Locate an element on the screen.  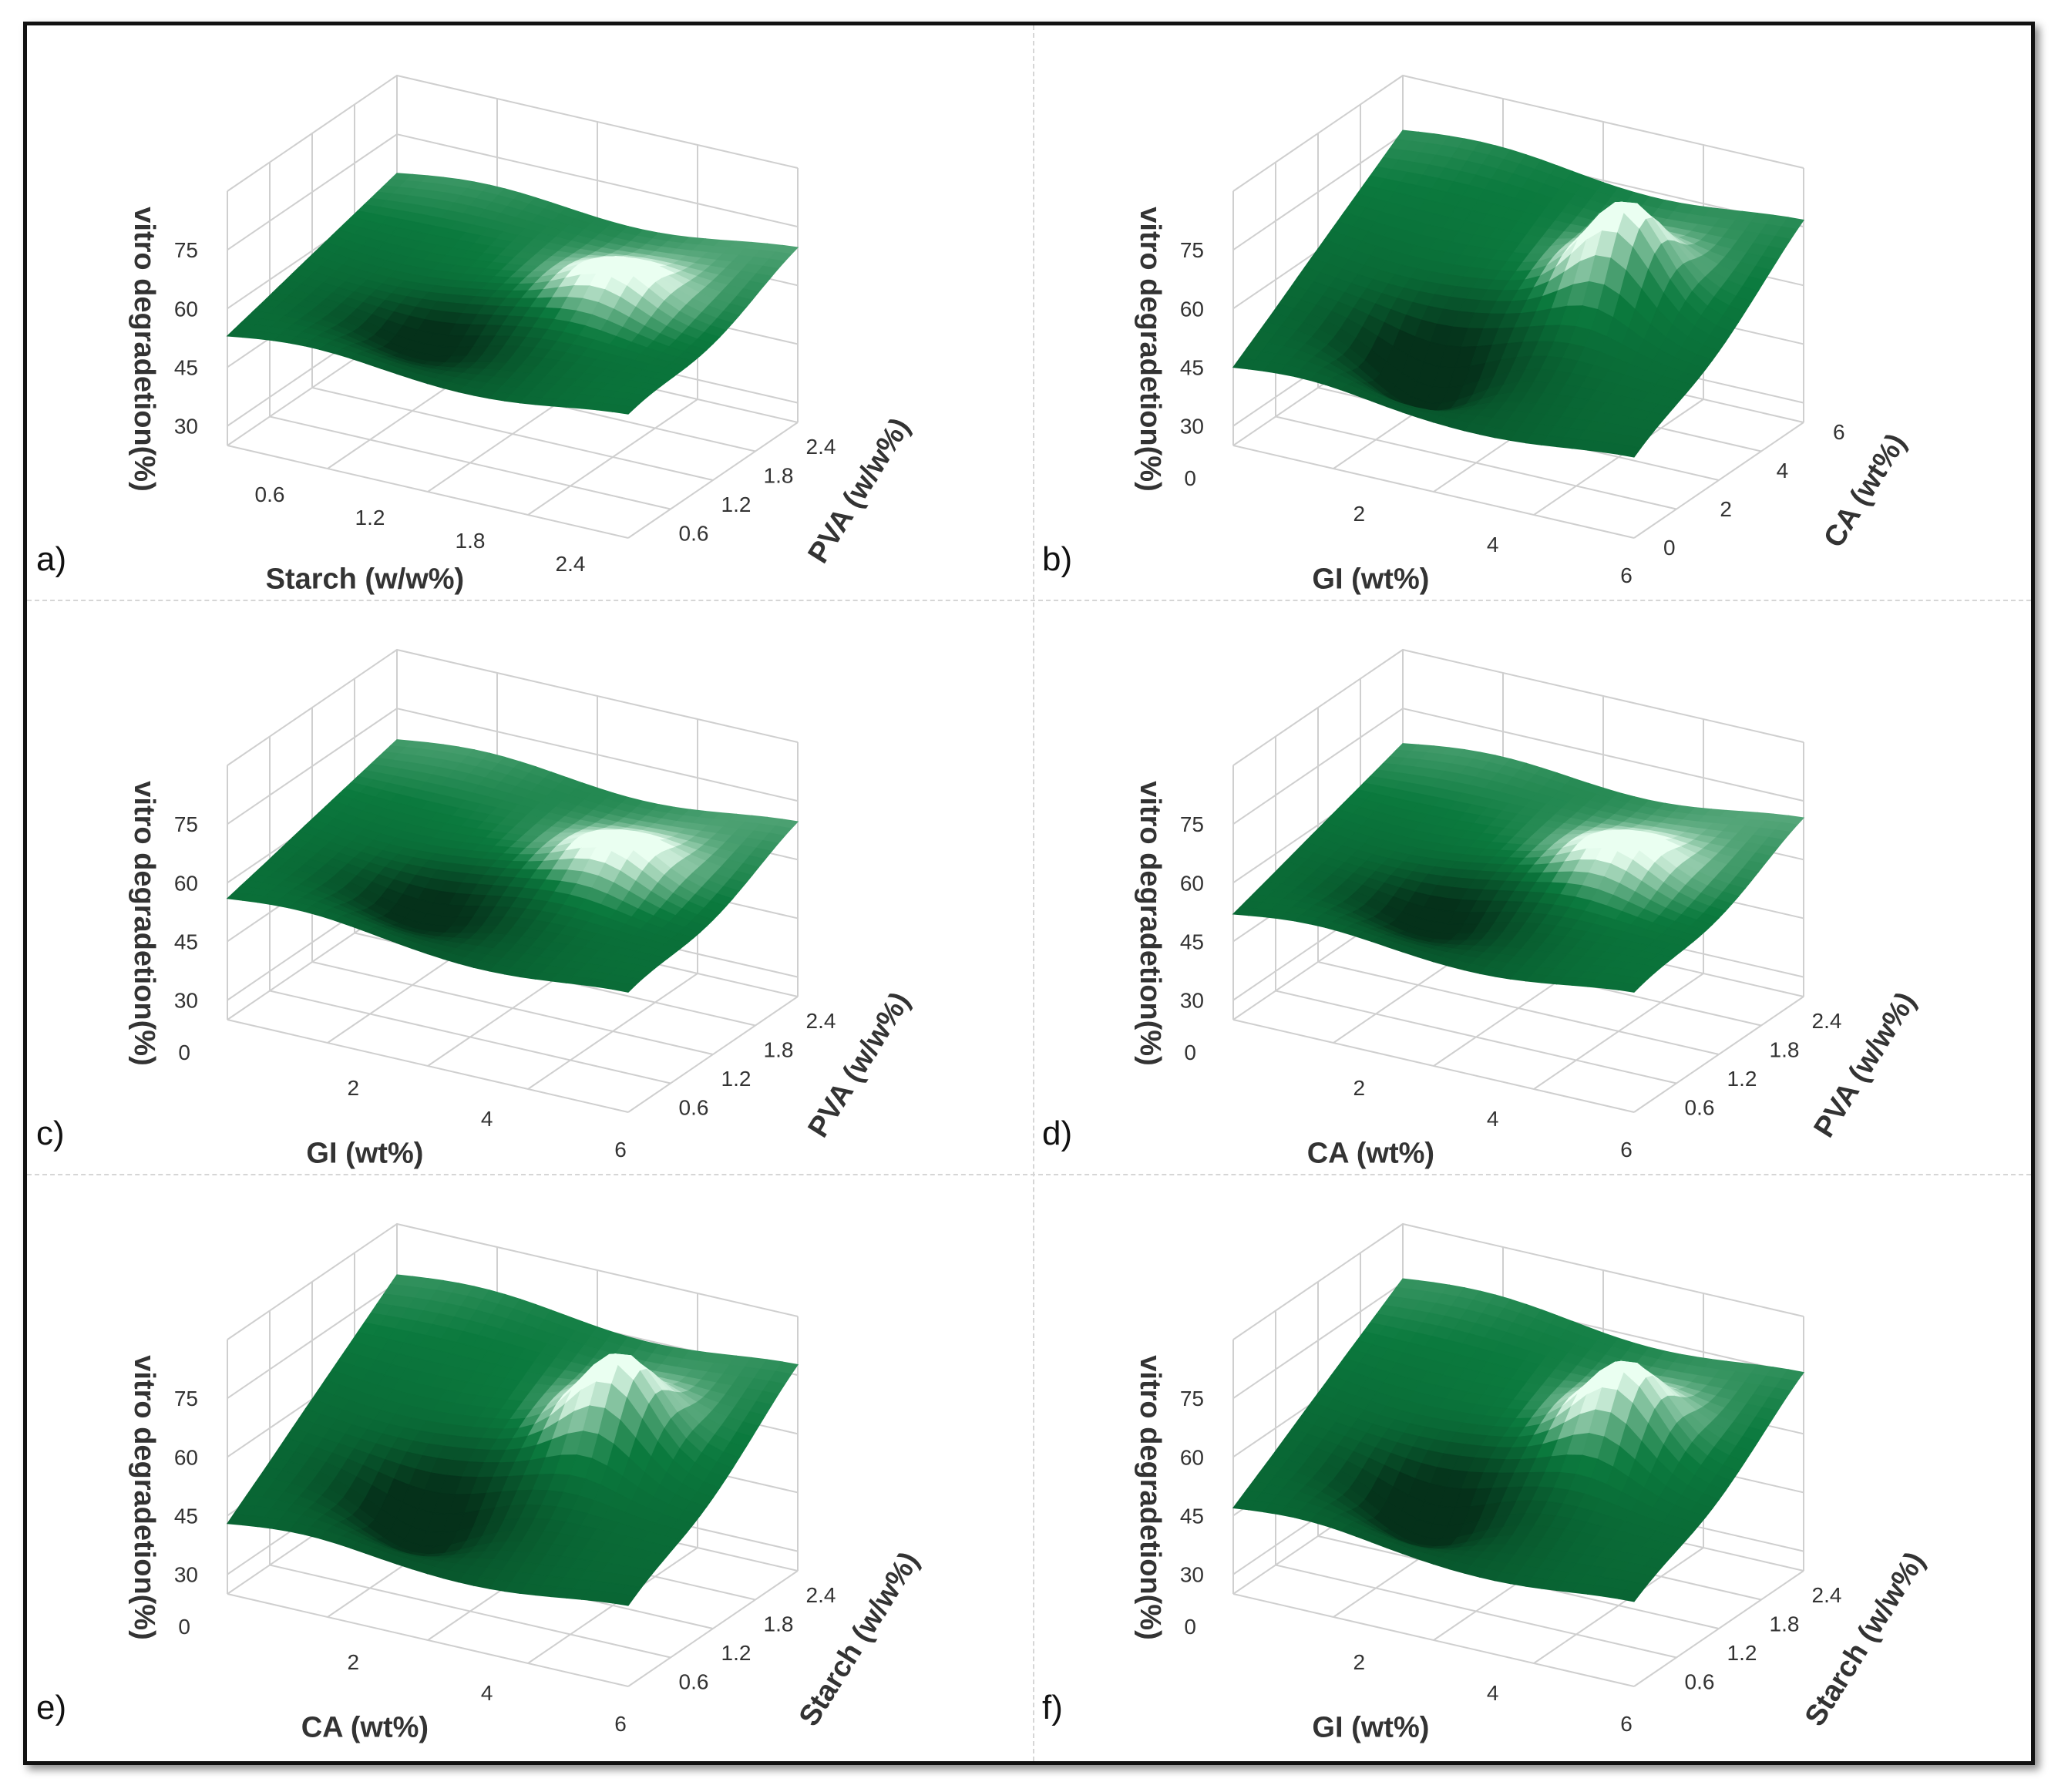
divider-vertical is located at coordinates (1033, 893).